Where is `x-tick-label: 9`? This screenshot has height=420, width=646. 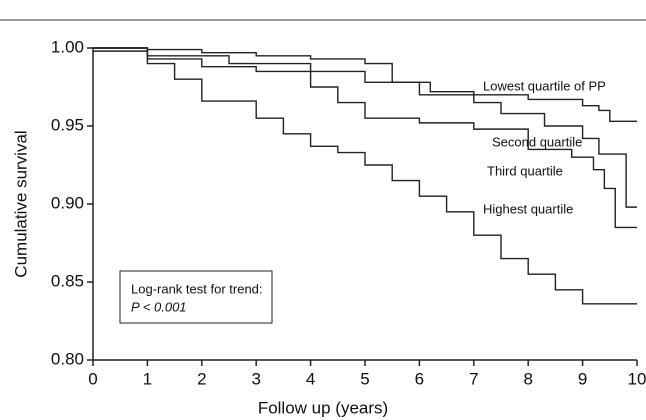
x-tick-label: 9 is located at coordinates (582, 378).